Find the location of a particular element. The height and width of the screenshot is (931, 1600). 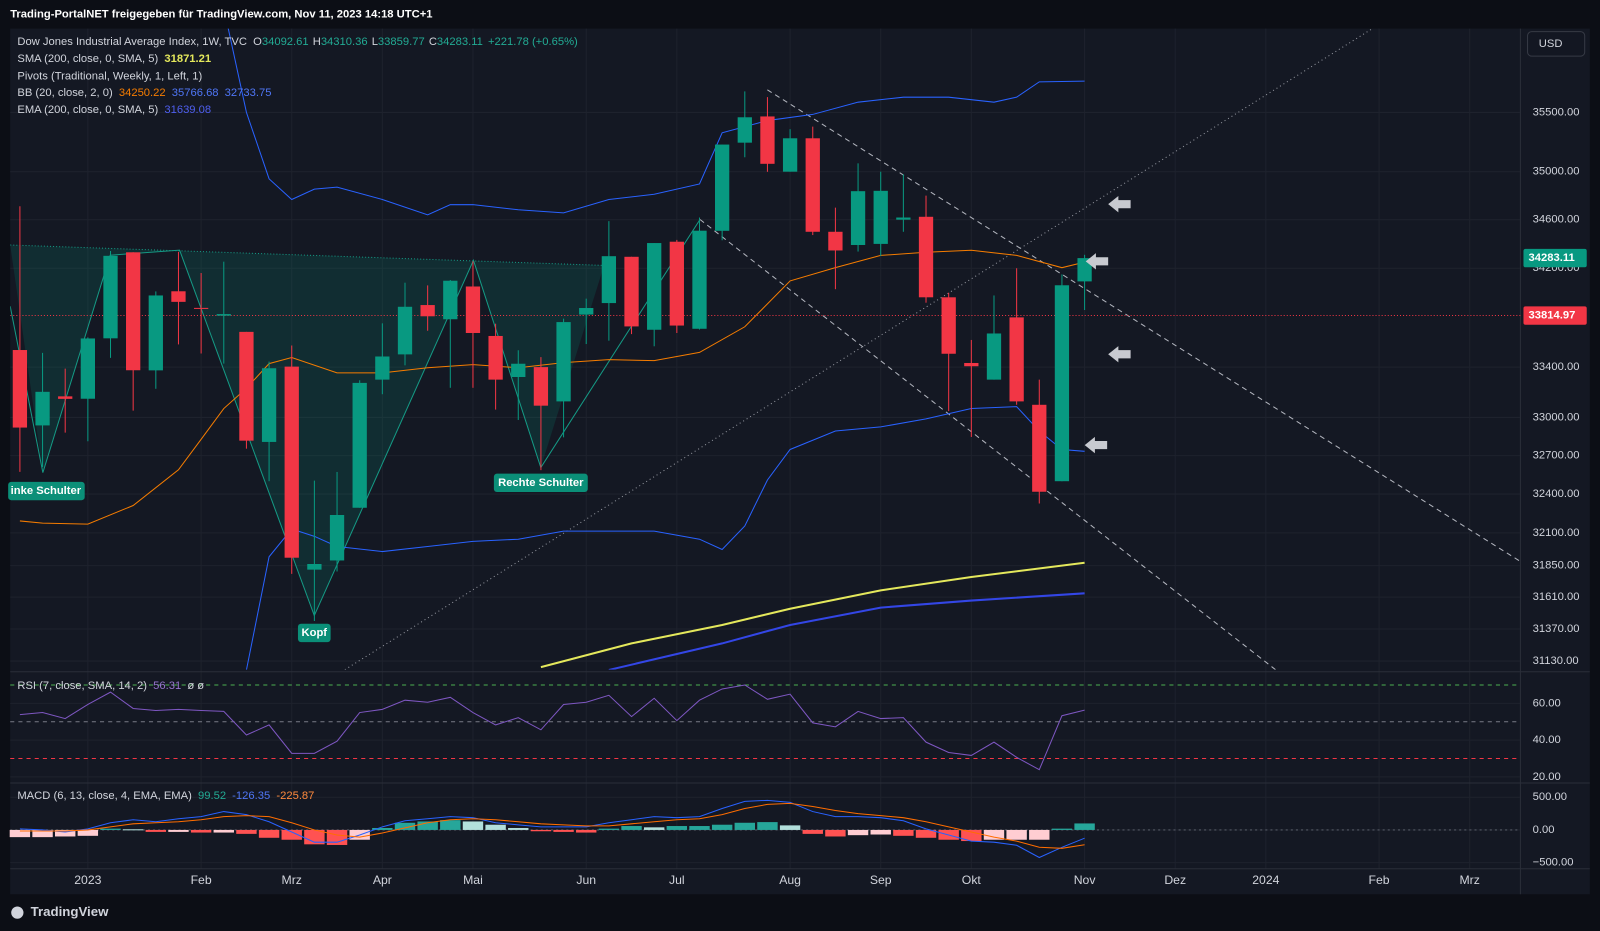

legend-text: MACD (6, 13, close, 4, EMA, EMA) is located at coordinates (104, 796).